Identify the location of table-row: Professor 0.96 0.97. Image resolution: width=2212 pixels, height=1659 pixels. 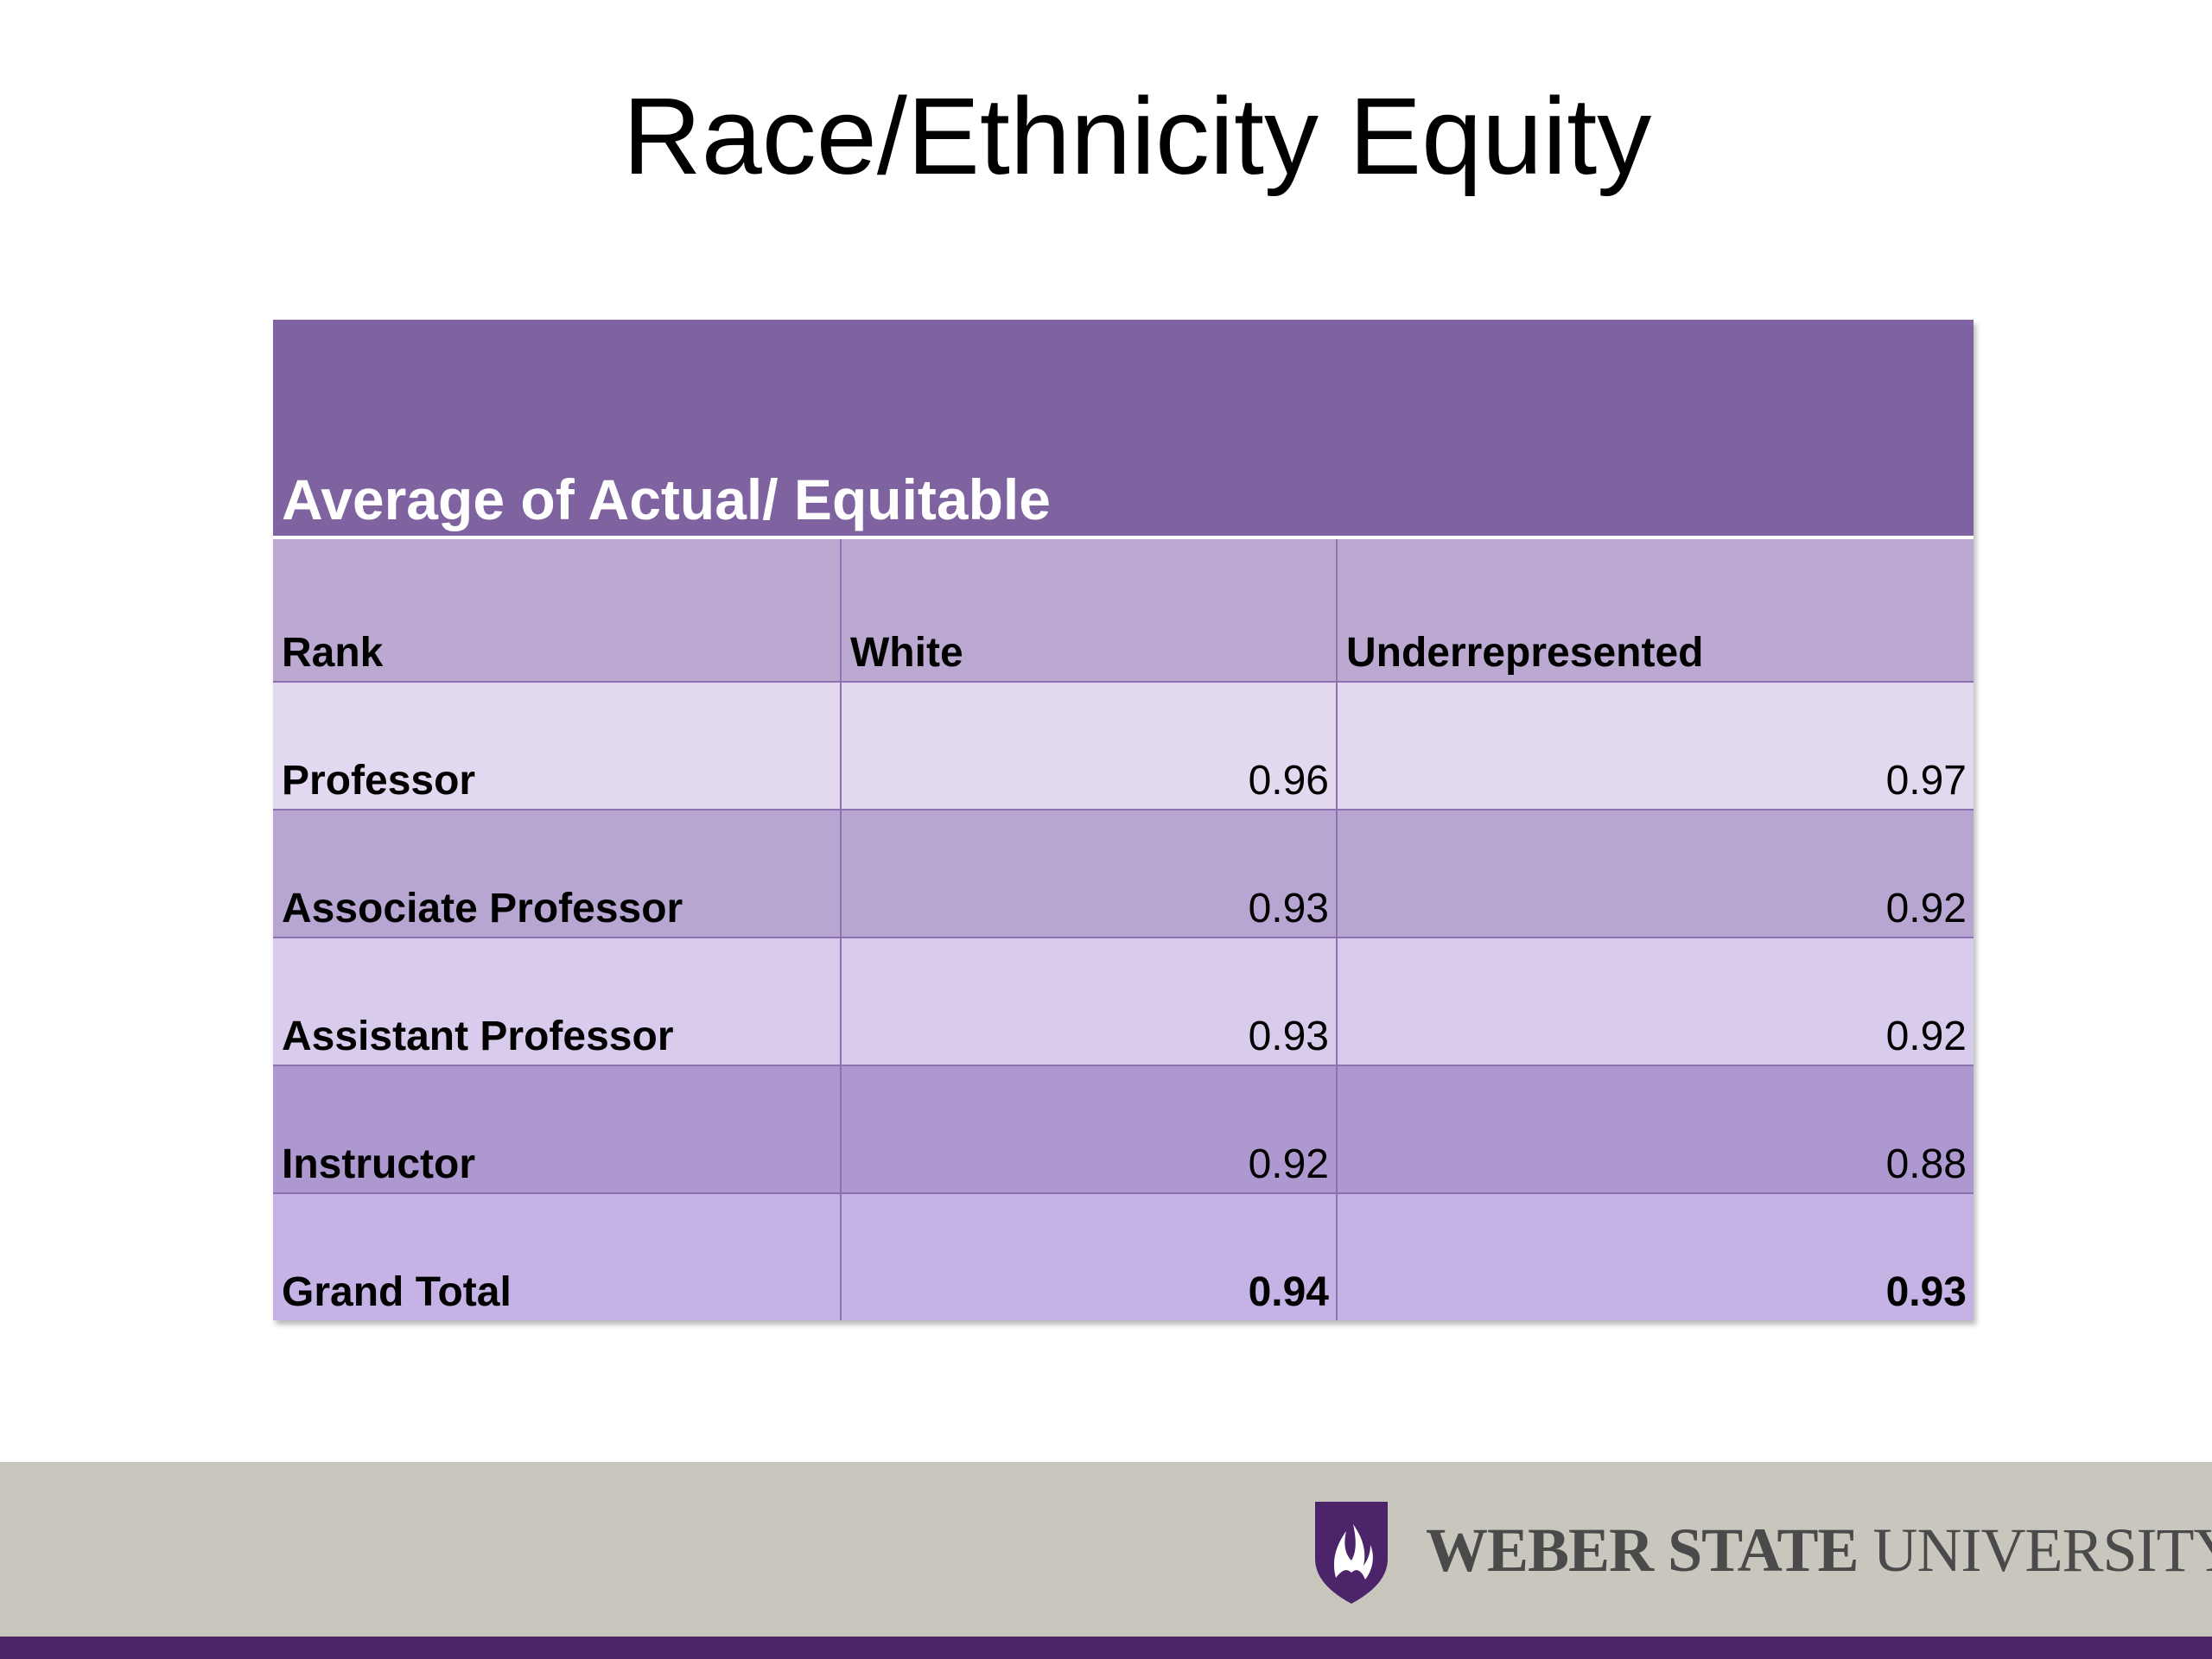
(1123, 745).